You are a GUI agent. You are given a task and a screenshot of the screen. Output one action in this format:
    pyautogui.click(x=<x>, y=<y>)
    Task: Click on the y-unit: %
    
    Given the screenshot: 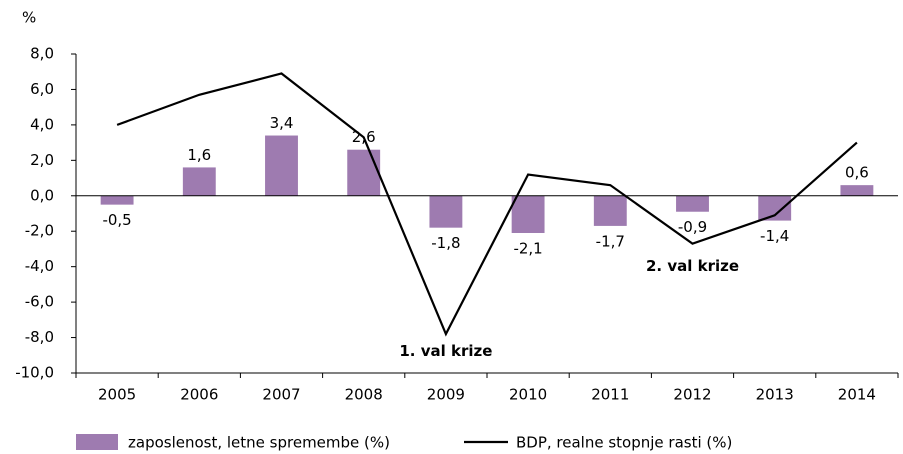 What is the action you would take?
    pyautogui.click(x=29, y=18)
    